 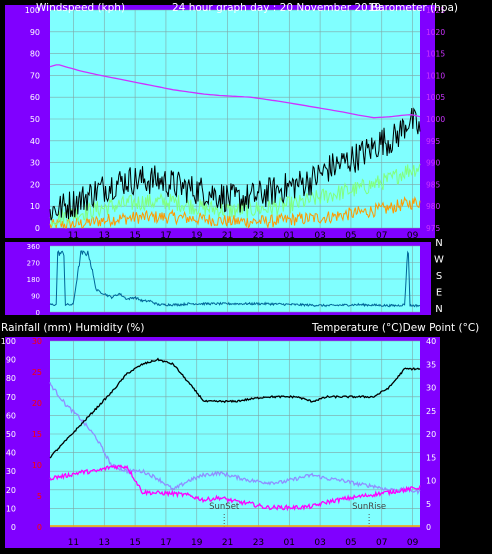 I want to click on humidity-y-tick: 90, so click(x=11, y=360).